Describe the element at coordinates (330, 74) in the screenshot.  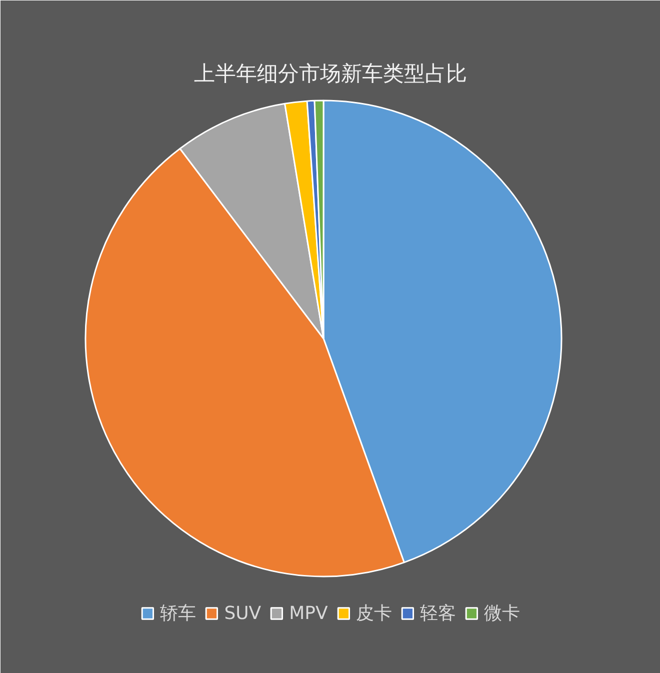
I see `chart-title: 上半年细分市场新车类型占比` at that location.